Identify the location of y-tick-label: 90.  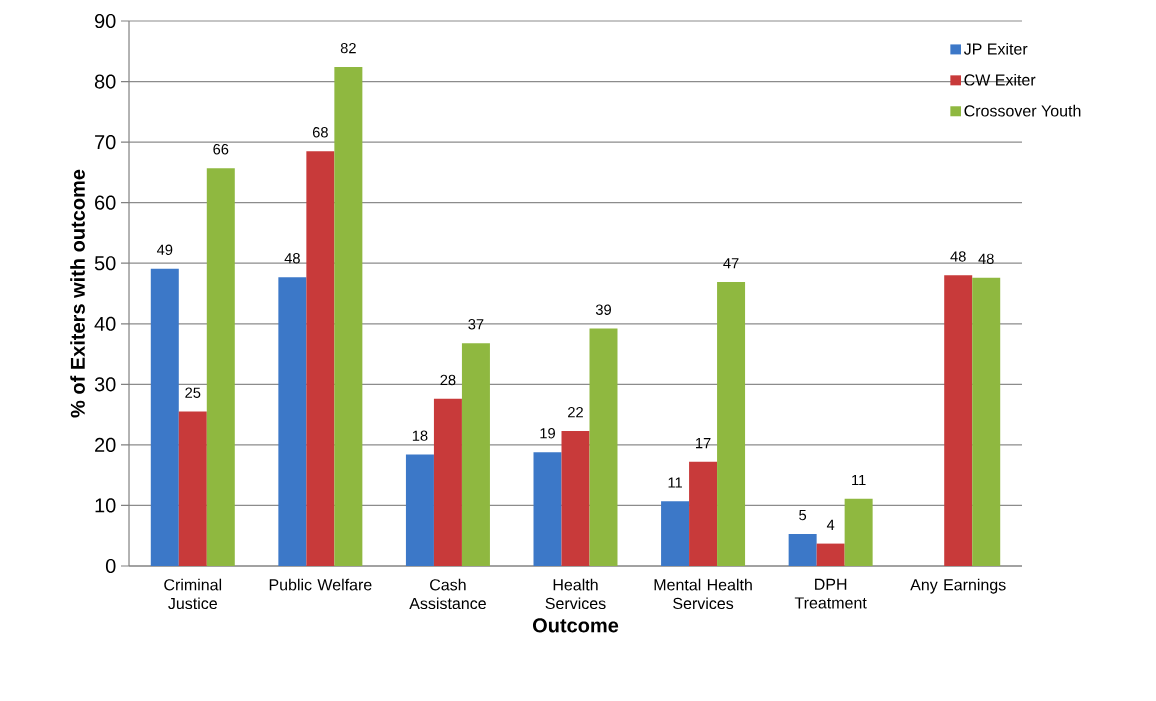
(105, 21).